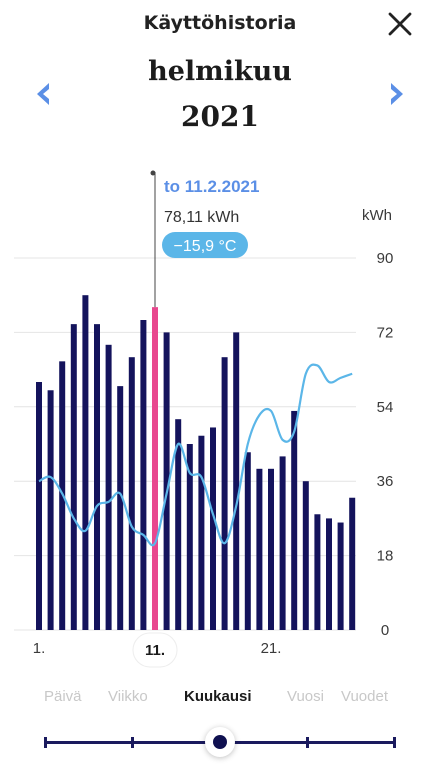 This screenshot has width=440, height=768. What do you see at coordinates (220, 116) in the screenshot?
I see `year-title: 2021` at bounding box center [220, 116].